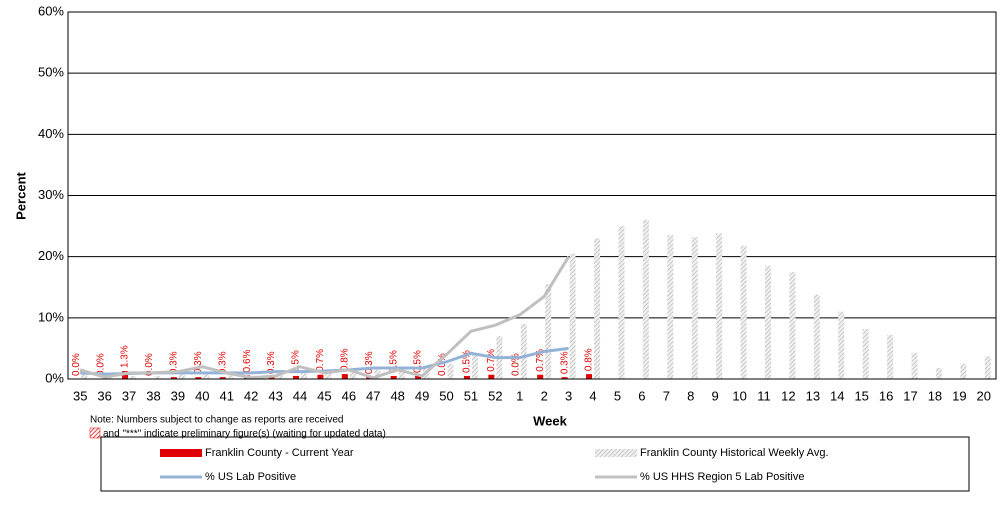 The width and height of the screenshot is (1008, 518). Describe the element at coordinates (202, 395) in the screenshot. I see `x-tick-label: 40` at that location.